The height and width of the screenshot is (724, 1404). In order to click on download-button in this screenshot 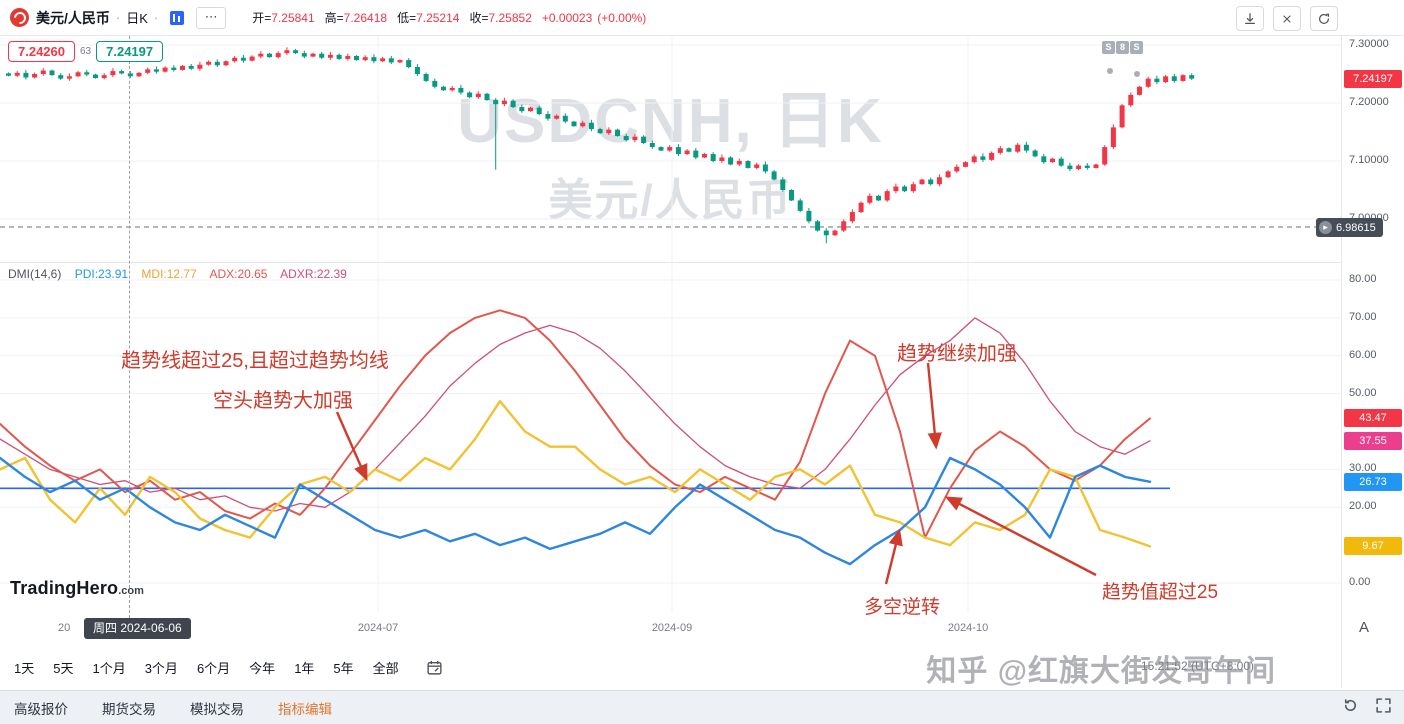, I will do `click(1250, 18)`.